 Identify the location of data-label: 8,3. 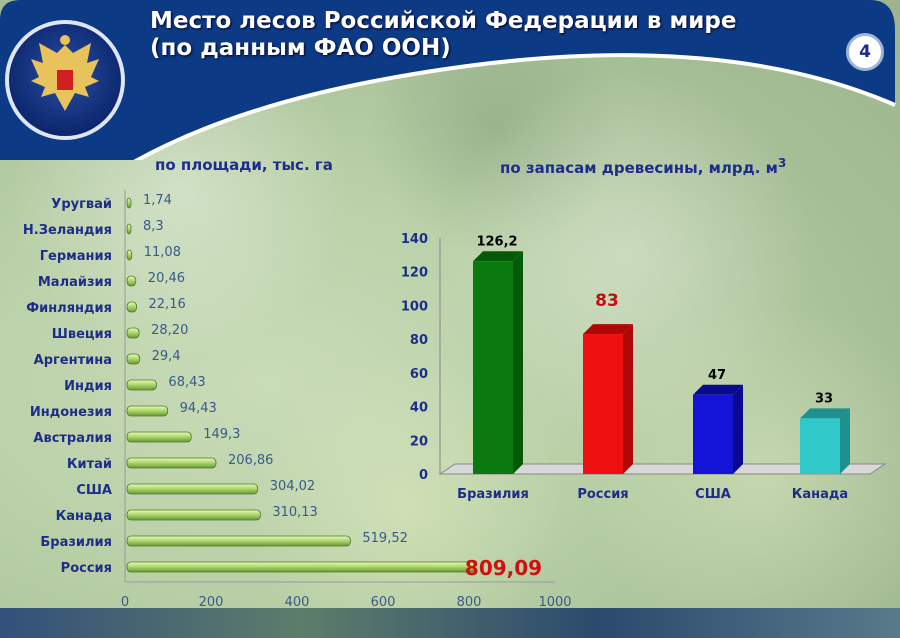
(153, 226).